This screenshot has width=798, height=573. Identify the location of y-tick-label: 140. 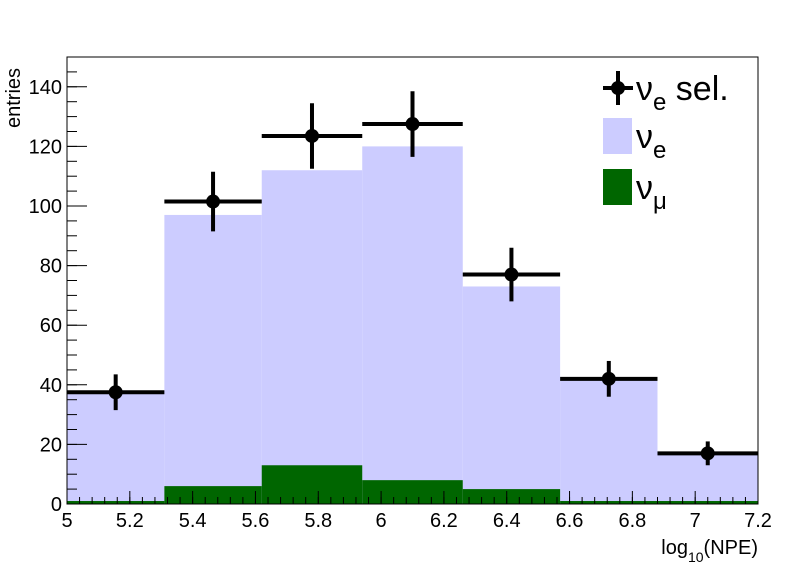
(45, 88).